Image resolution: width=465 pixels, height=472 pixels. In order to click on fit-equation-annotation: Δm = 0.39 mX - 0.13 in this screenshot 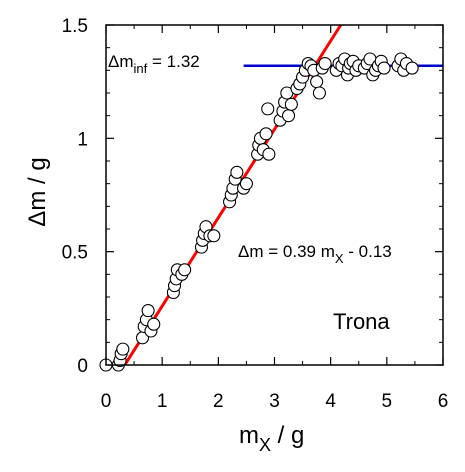, I will do `click(315, 254)`.